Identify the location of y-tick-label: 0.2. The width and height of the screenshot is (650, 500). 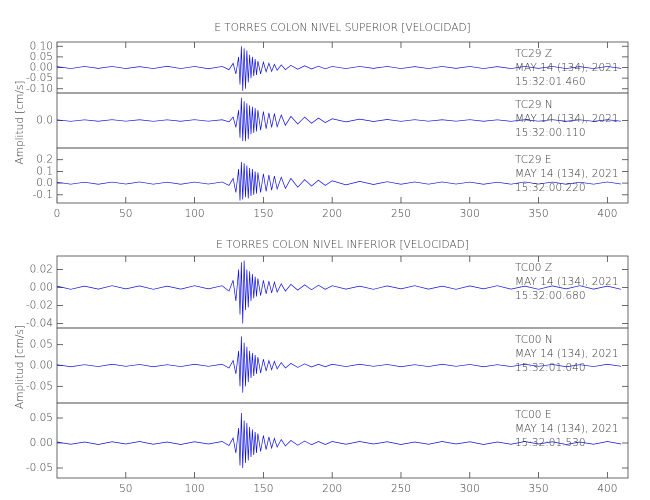
(44, 160).